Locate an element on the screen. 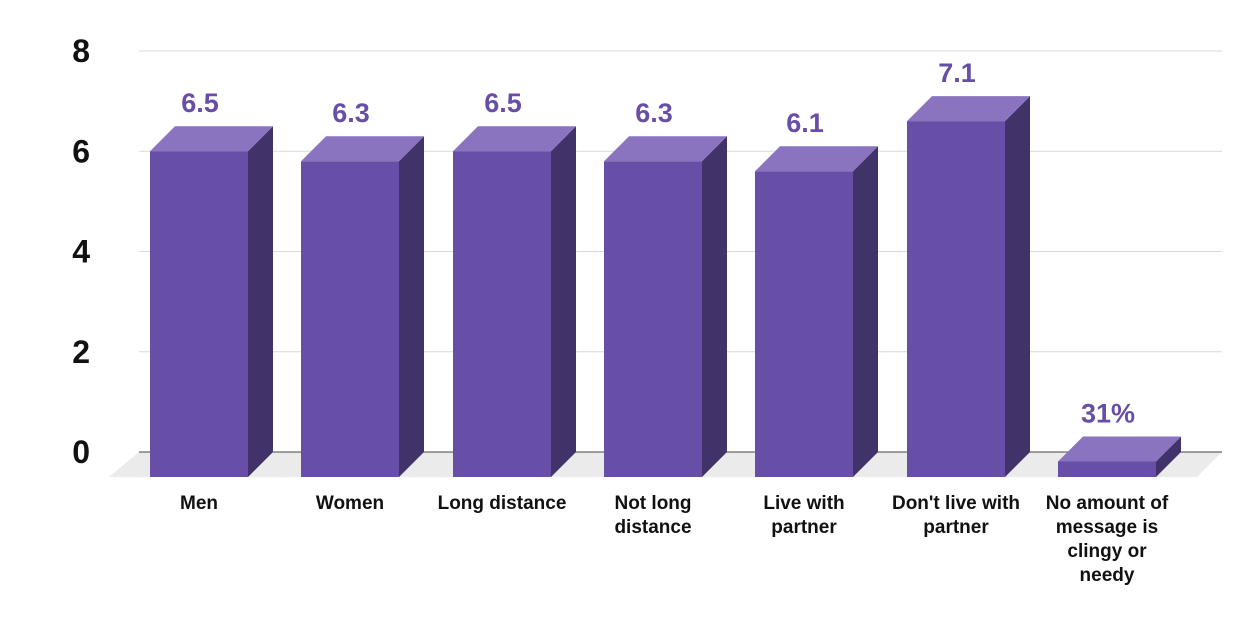  y-tick-label: 6 is located at coordinates (81, 151).